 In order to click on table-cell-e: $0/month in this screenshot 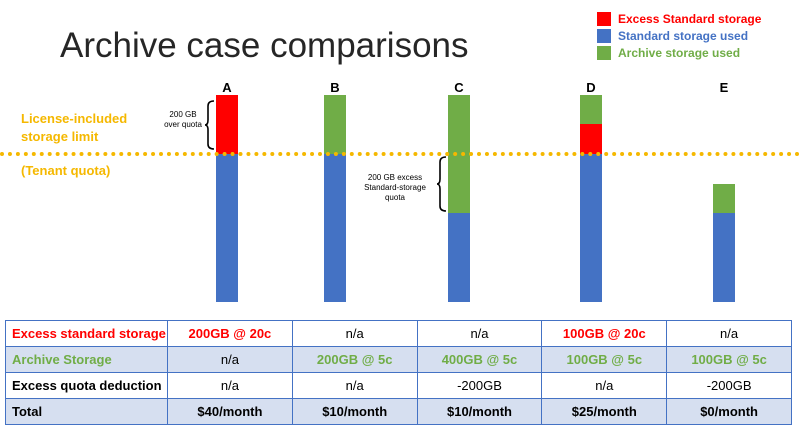, I will do `click(729, 411)`.